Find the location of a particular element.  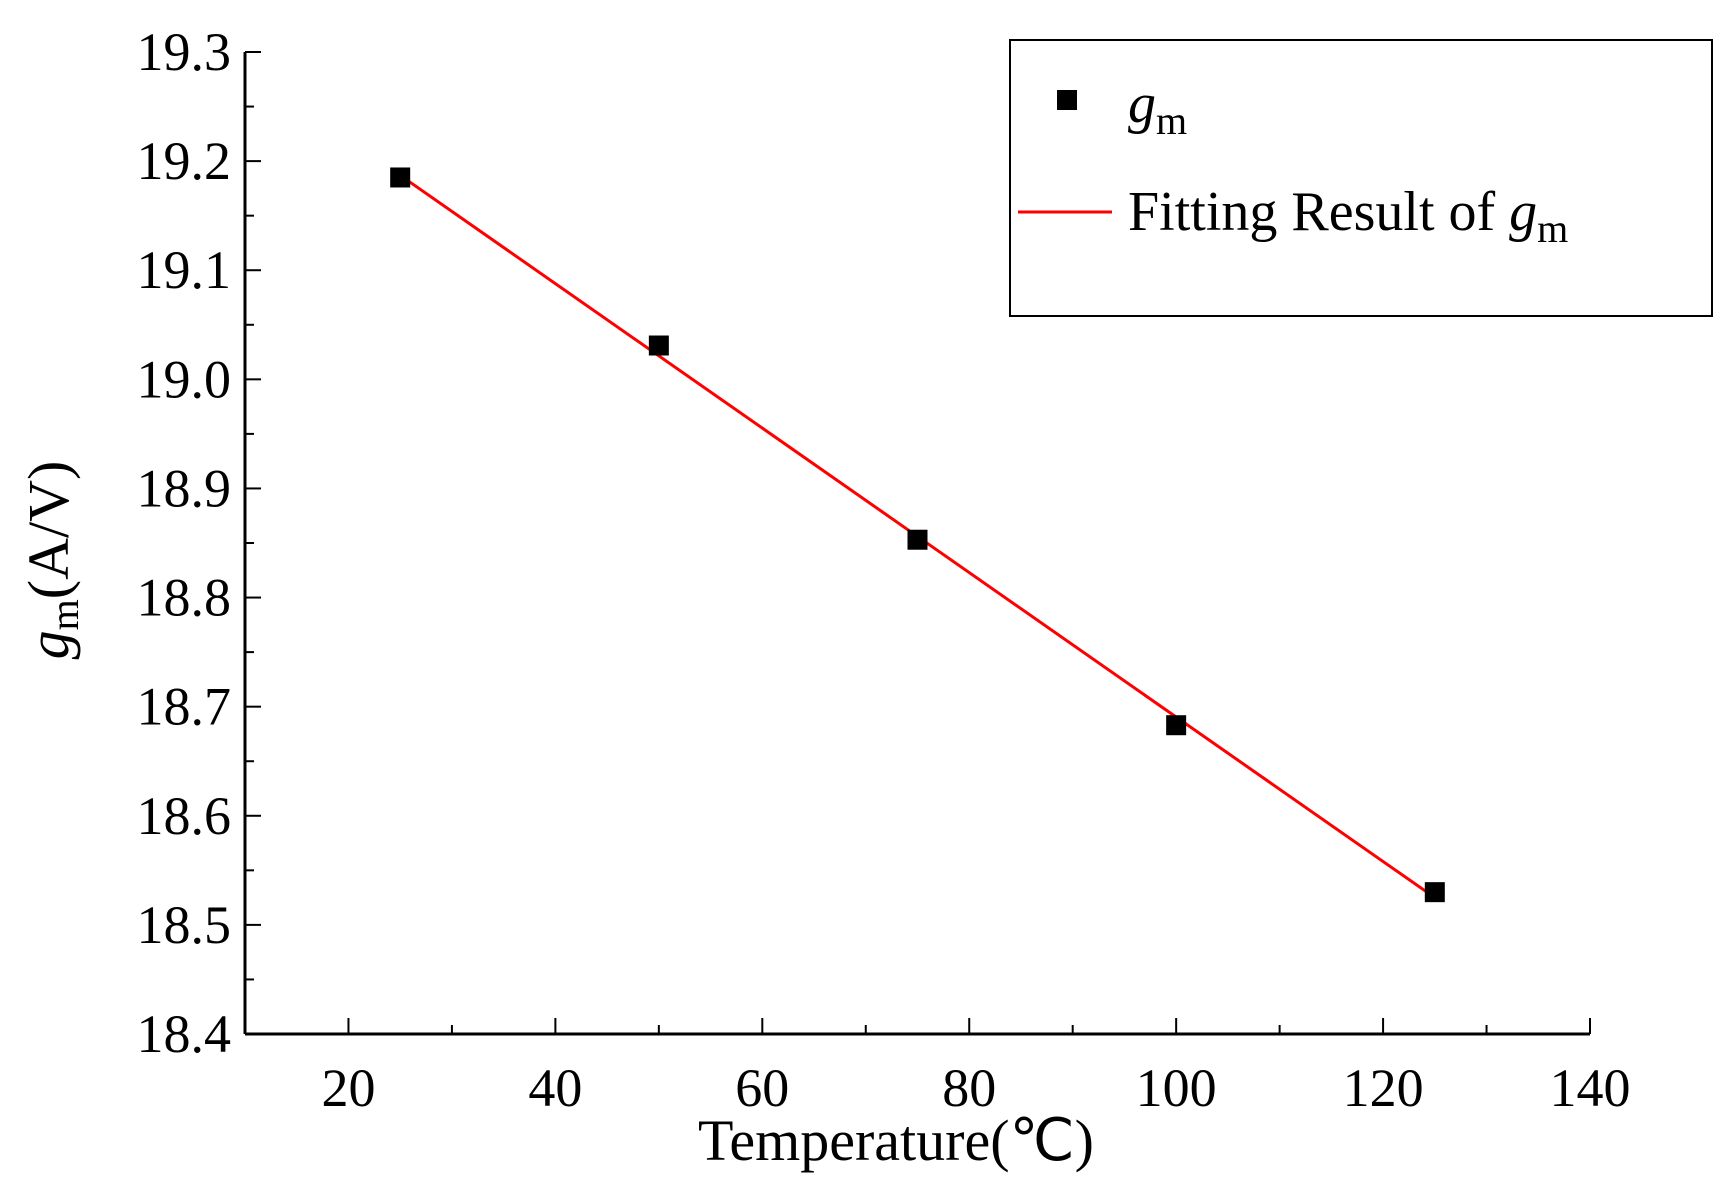

y-tick-label: 18.6 is located at coordinates (184, 816).